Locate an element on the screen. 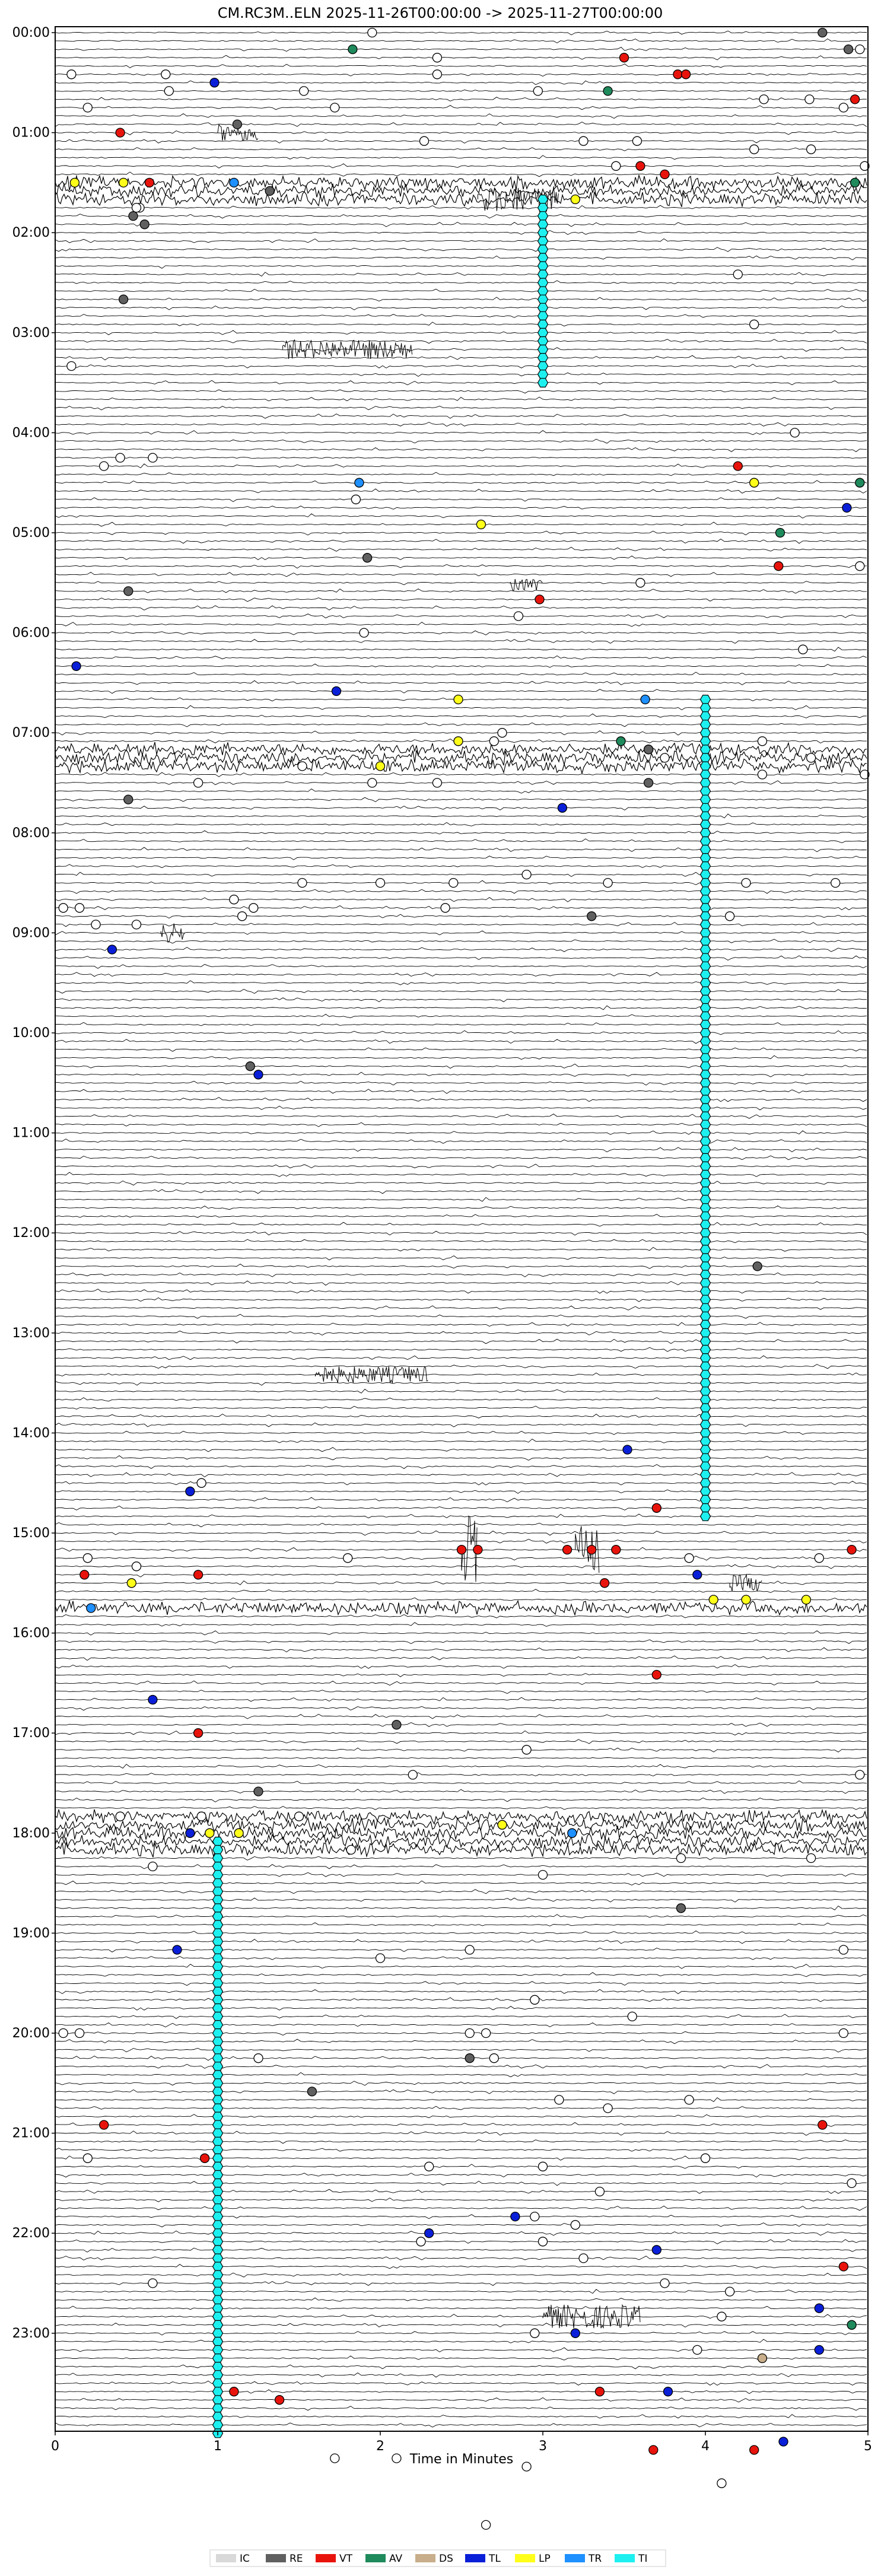  event-marker-ds is located at coordinates (762, 2358).